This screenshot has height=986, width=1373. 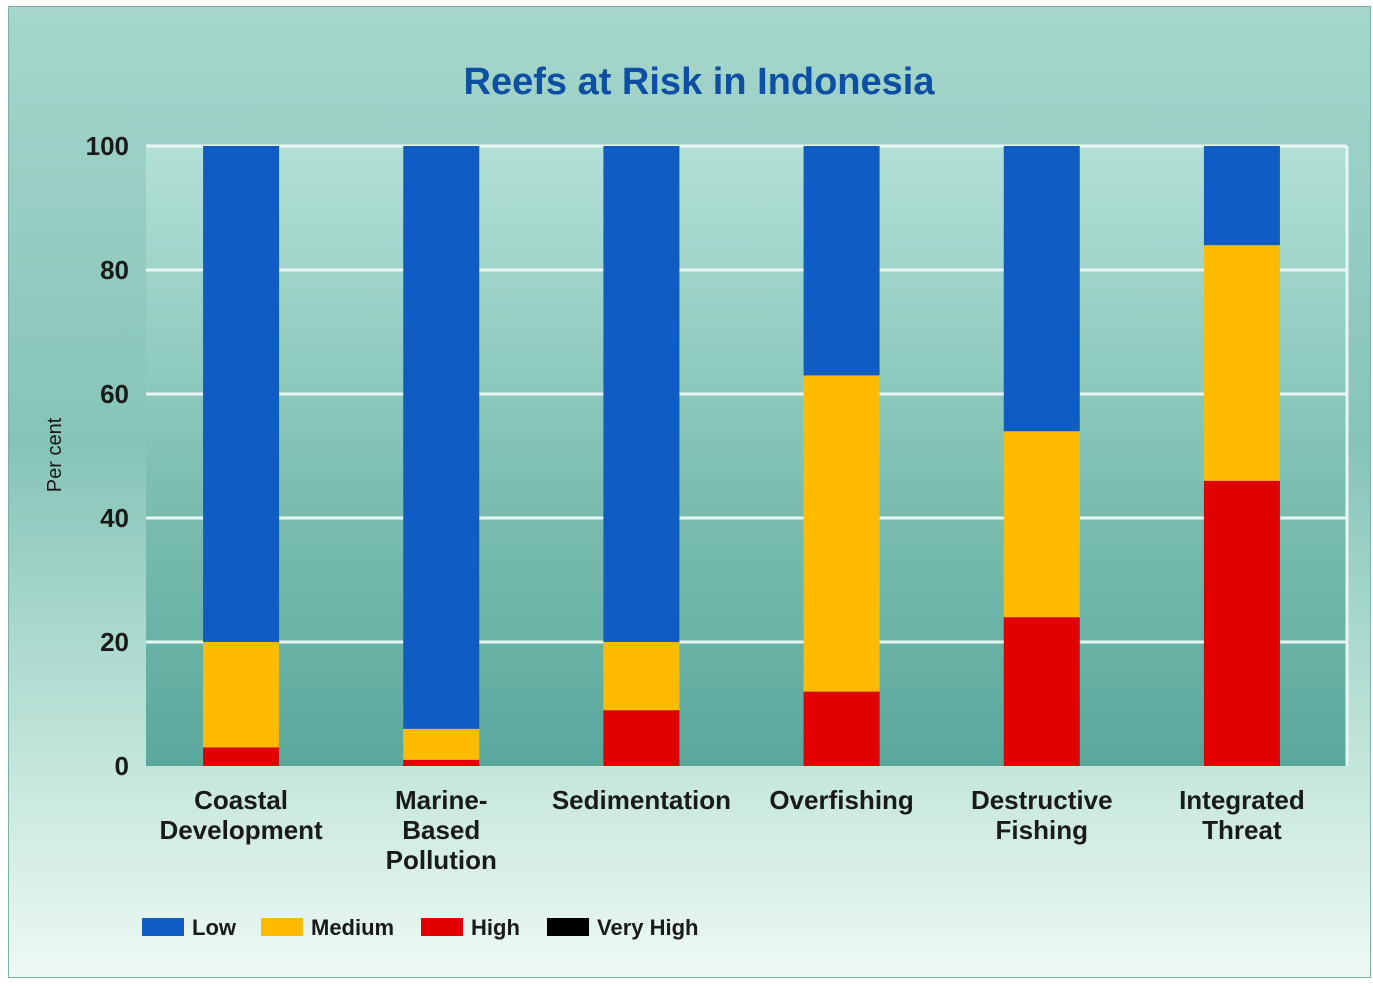 What do you see at coordinates (442, 927) in the screenshot?
I see `legend-swatch-high` at bounding box center [442, 927].